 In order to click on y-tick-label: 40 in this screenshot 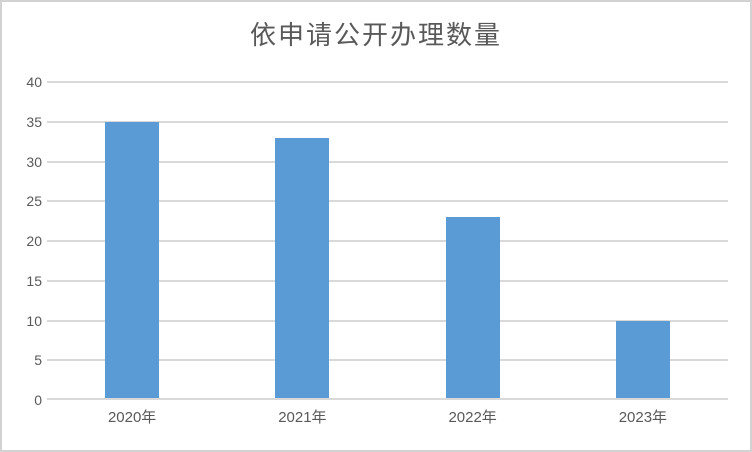, I will do `click(34, 82)`.